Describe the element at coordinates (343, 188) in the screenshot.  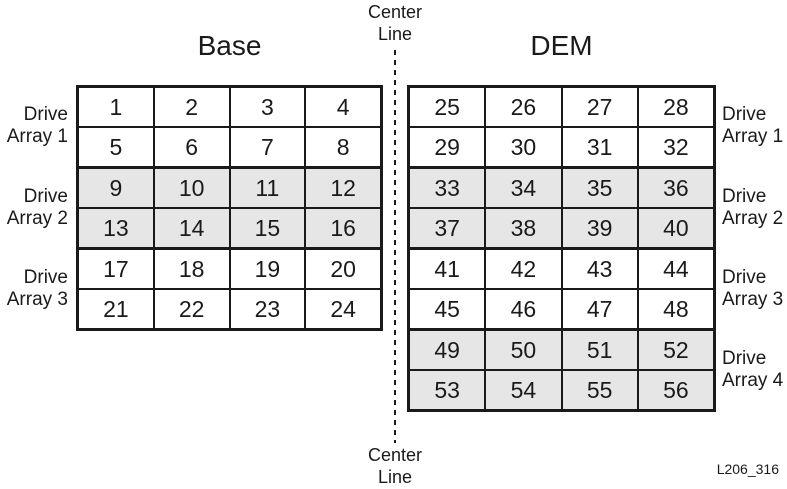
I see `drive-bay: 12` at that location.